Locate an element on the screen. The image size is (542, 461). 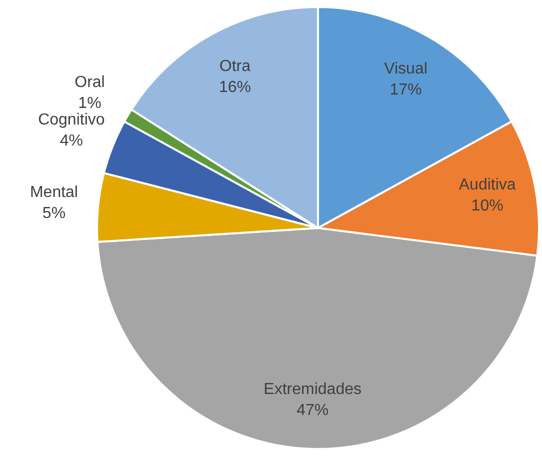
data-label: 17% is located at coordinates (406, 90).